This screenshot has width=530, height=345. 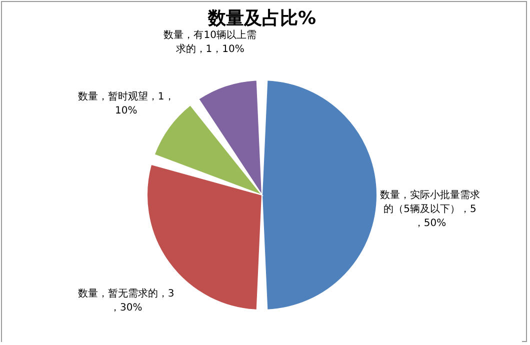 I want to click on slice-label: 数量，实际小批量需求的（5辆及以下），5，50%, so click(x=430, y=209).